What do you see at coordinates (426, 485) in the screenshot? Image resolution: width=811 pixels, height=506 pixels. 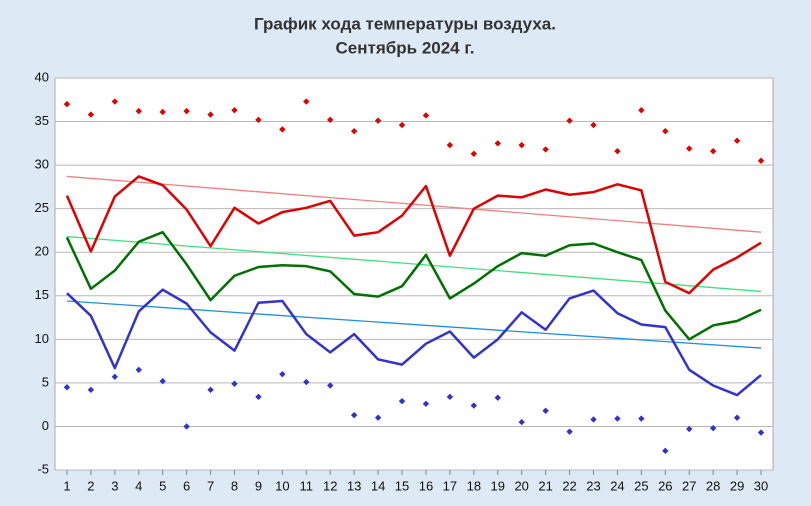 I see `x-tick-label: 16` at bounding box center [426, 485].